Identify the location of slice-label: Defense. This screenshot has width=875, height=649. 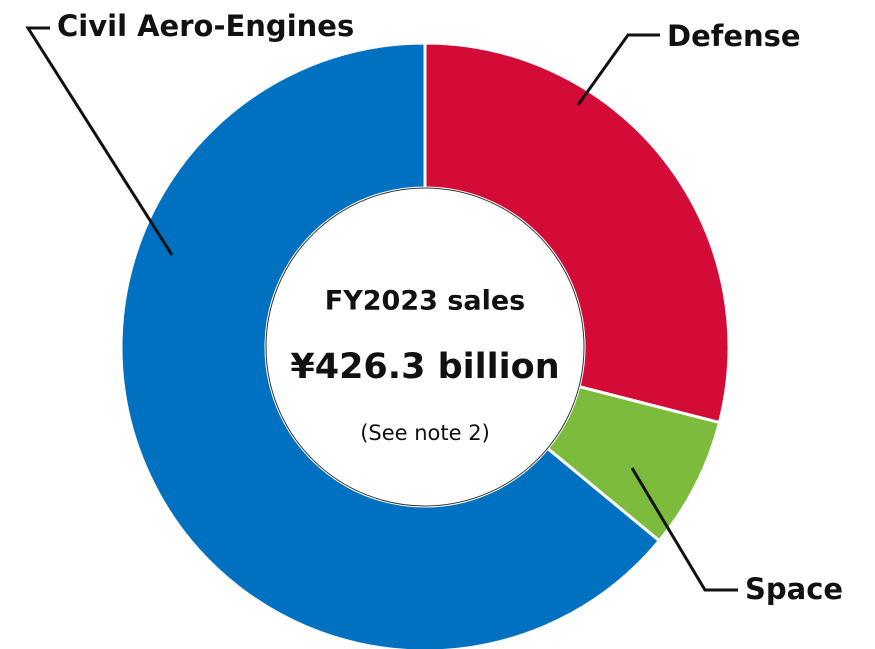
(734, 36).